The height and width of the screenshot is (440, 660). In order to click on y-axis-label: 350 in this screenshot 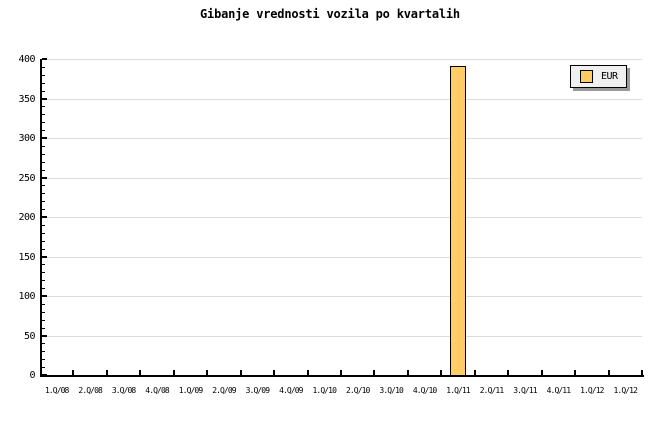, I will do `click(26, 99)`.